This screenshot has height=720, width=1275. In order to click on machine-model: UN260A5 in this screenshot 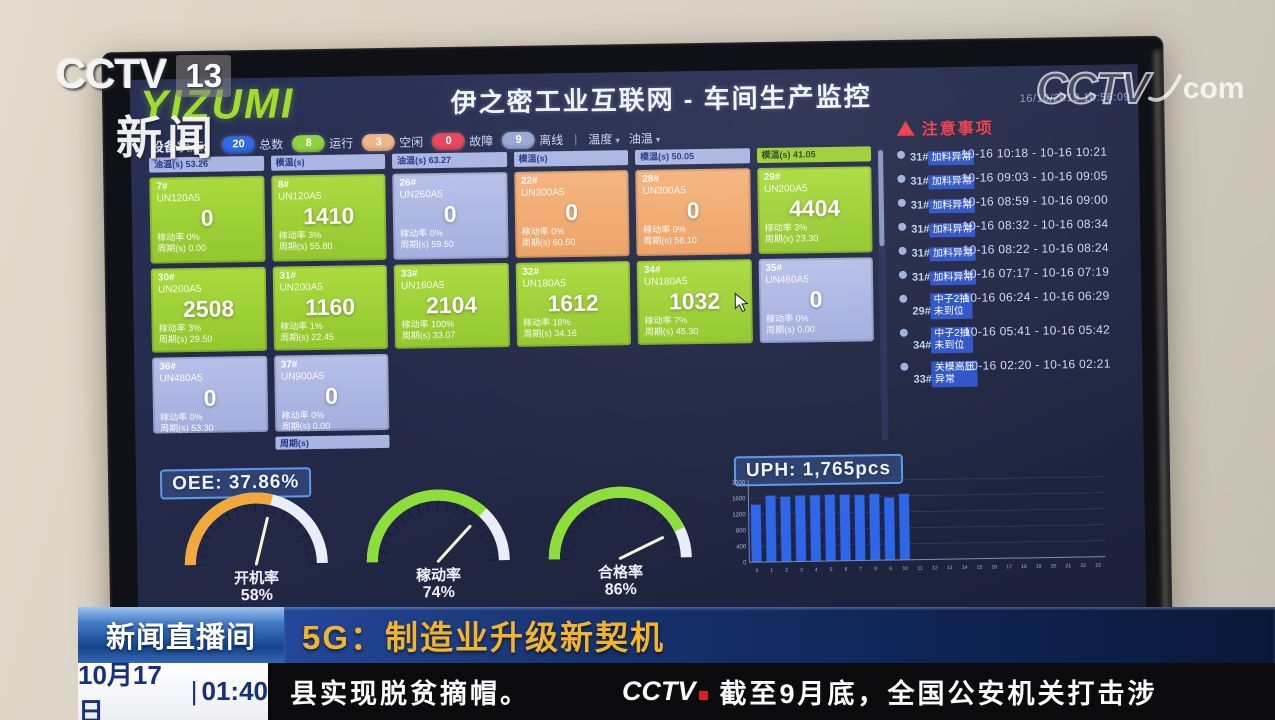, I will do `click(421, 195)`.